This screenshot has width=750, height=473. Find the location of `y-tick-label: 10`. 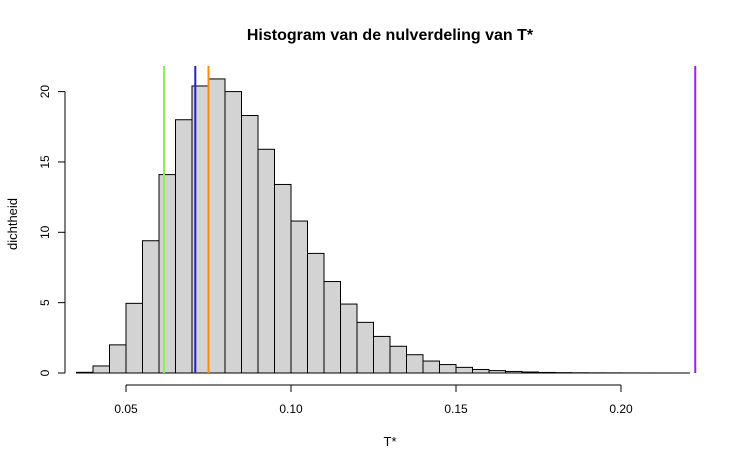

y-tick-label: 10 is located at coordinates (45, 232).